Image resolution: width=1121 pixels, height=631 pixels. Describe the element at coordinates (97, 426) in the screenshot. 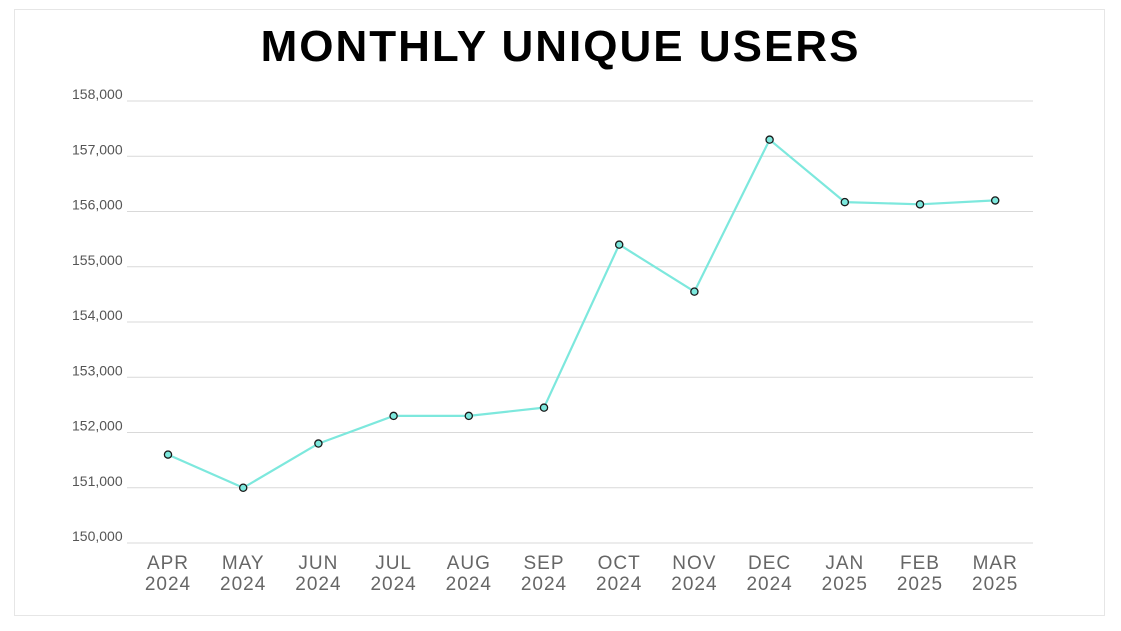

I see `y-tick-label: 152,000` at that location.